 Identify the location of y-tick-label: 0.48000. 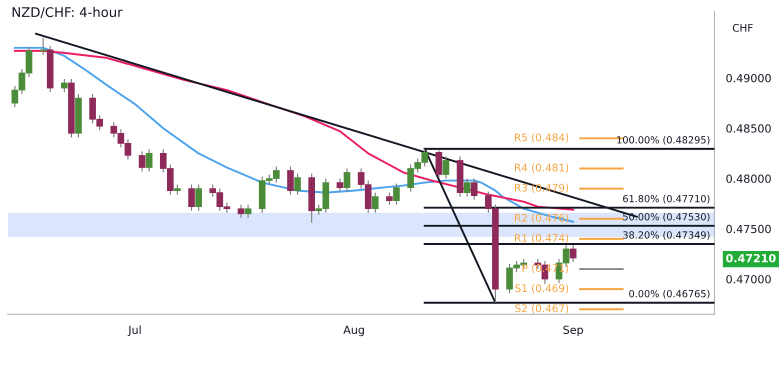
(748, 178).